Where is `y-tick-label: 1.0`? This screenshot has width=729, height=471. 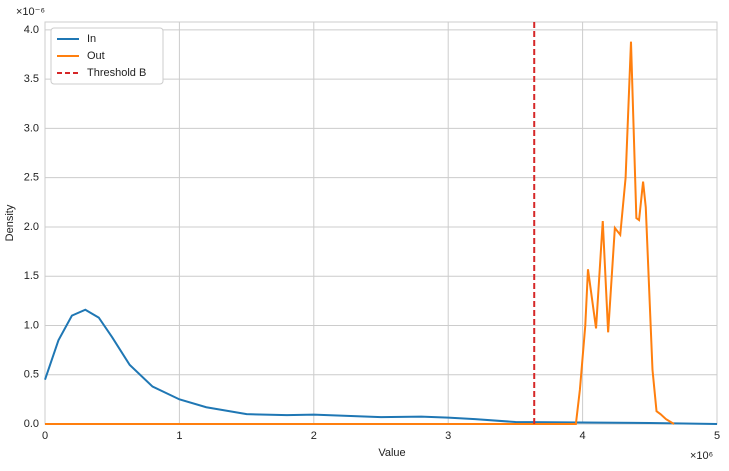
y-tick-label: 1.0 is located at coordinates (31, 325).